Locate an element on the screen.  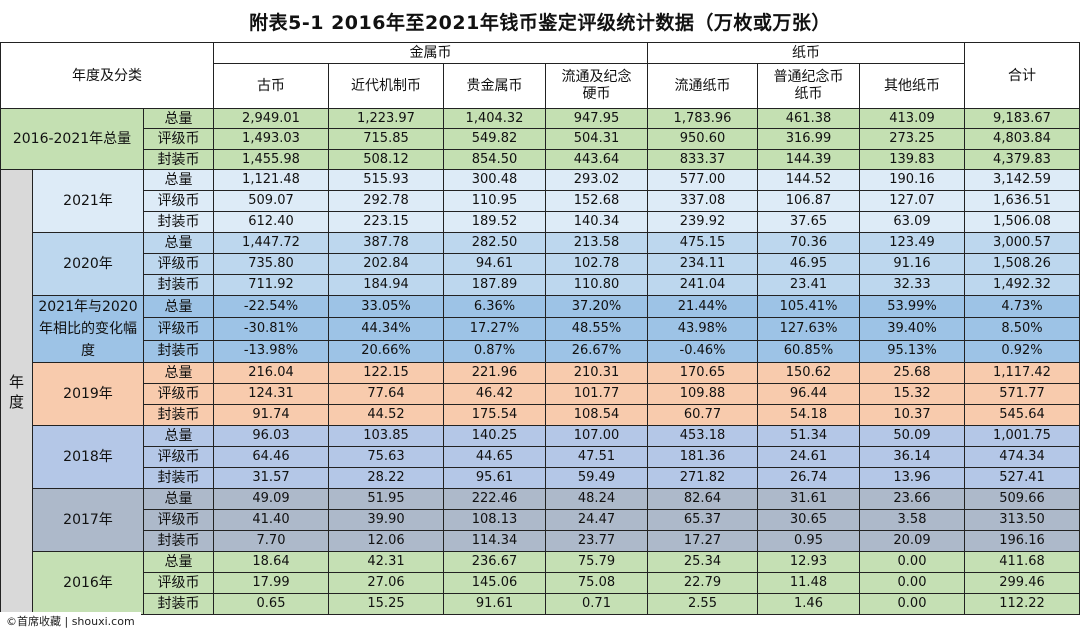
total-cell: 9,183.67 is located at coordinates (1022, 118).